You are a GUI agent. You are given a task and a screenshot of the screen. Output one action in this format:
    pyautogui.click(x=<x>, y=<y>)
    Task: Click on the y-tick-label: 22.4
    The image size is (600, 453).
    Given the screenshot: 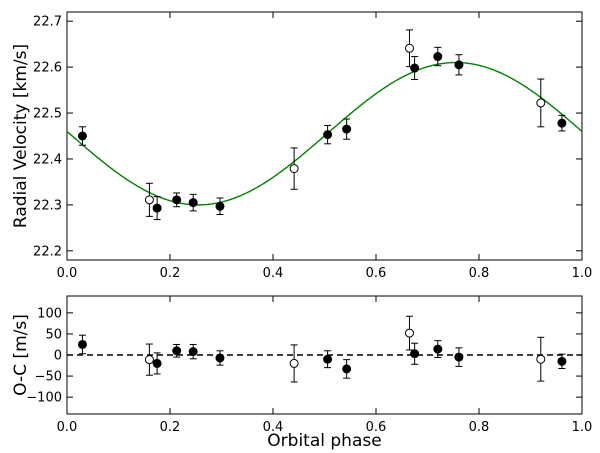 What is the action you would take?
    pyautogui.click(x=47, y=159)
    